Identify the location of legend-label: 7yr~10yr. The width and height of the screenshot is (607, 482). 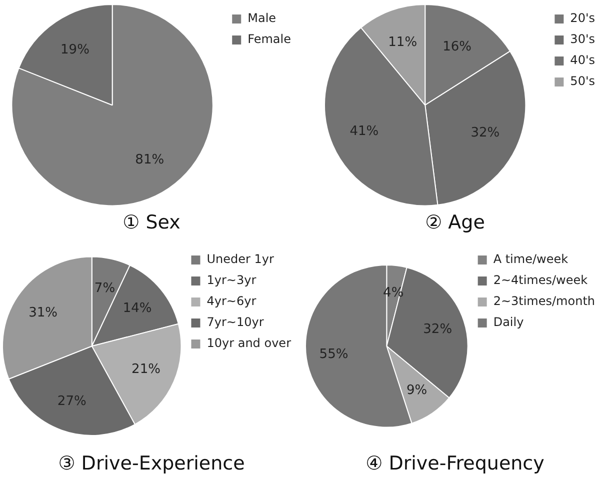
(235, 322).